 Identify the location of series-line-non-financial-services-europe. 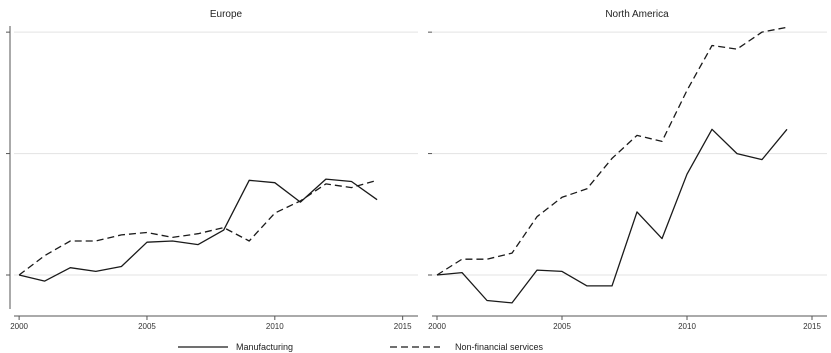
(198, 227).